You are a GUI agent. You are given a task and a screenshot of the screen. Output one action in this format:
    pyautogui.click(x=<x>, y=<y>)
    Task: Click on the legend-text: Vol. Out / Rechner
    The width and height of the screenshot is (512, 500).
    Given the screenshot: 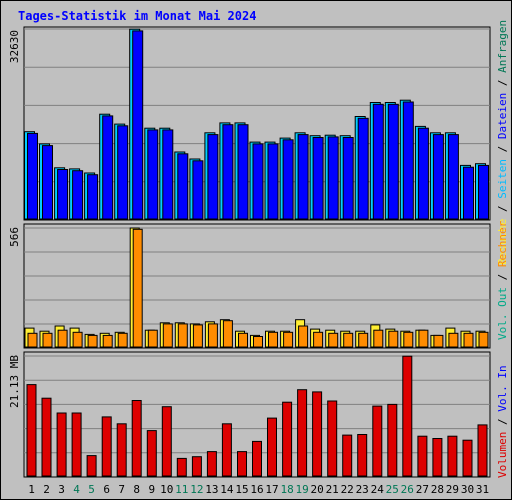 What is the action you would take?
    pyautogui.click(x=502, y=280)
    